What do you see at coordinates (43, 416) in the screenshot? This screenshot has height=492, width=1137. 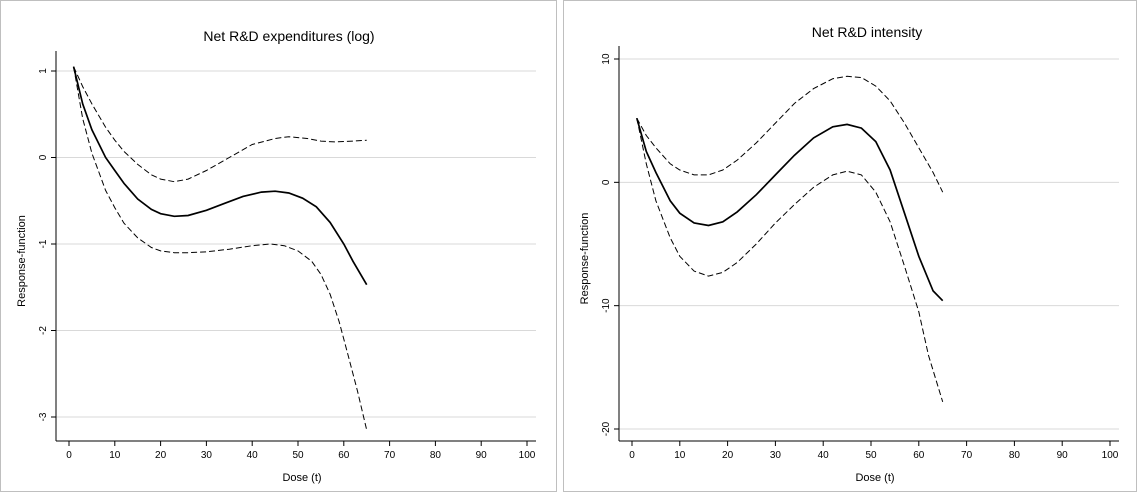 I see `y-tick-label: -3` at bounding box center [43, 416].